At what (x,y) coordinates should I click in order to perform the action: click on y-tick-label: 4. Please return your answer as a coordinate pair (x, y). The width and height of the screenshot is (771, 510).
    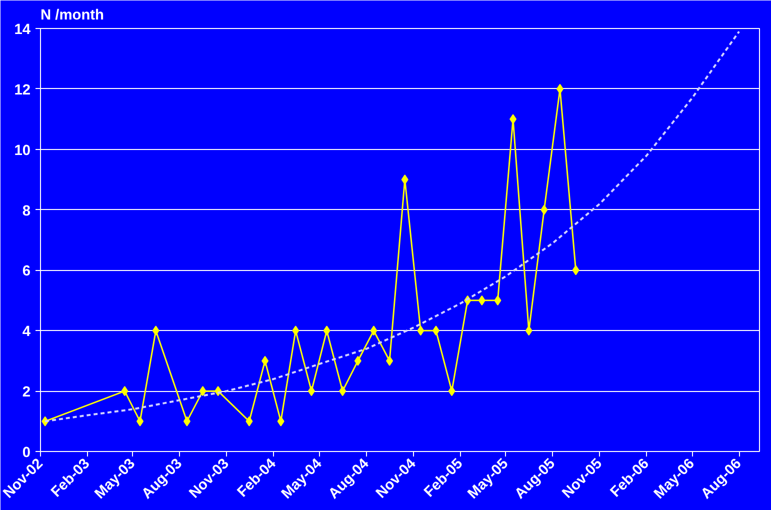
    Looking at the image, I should click on (27, 332).